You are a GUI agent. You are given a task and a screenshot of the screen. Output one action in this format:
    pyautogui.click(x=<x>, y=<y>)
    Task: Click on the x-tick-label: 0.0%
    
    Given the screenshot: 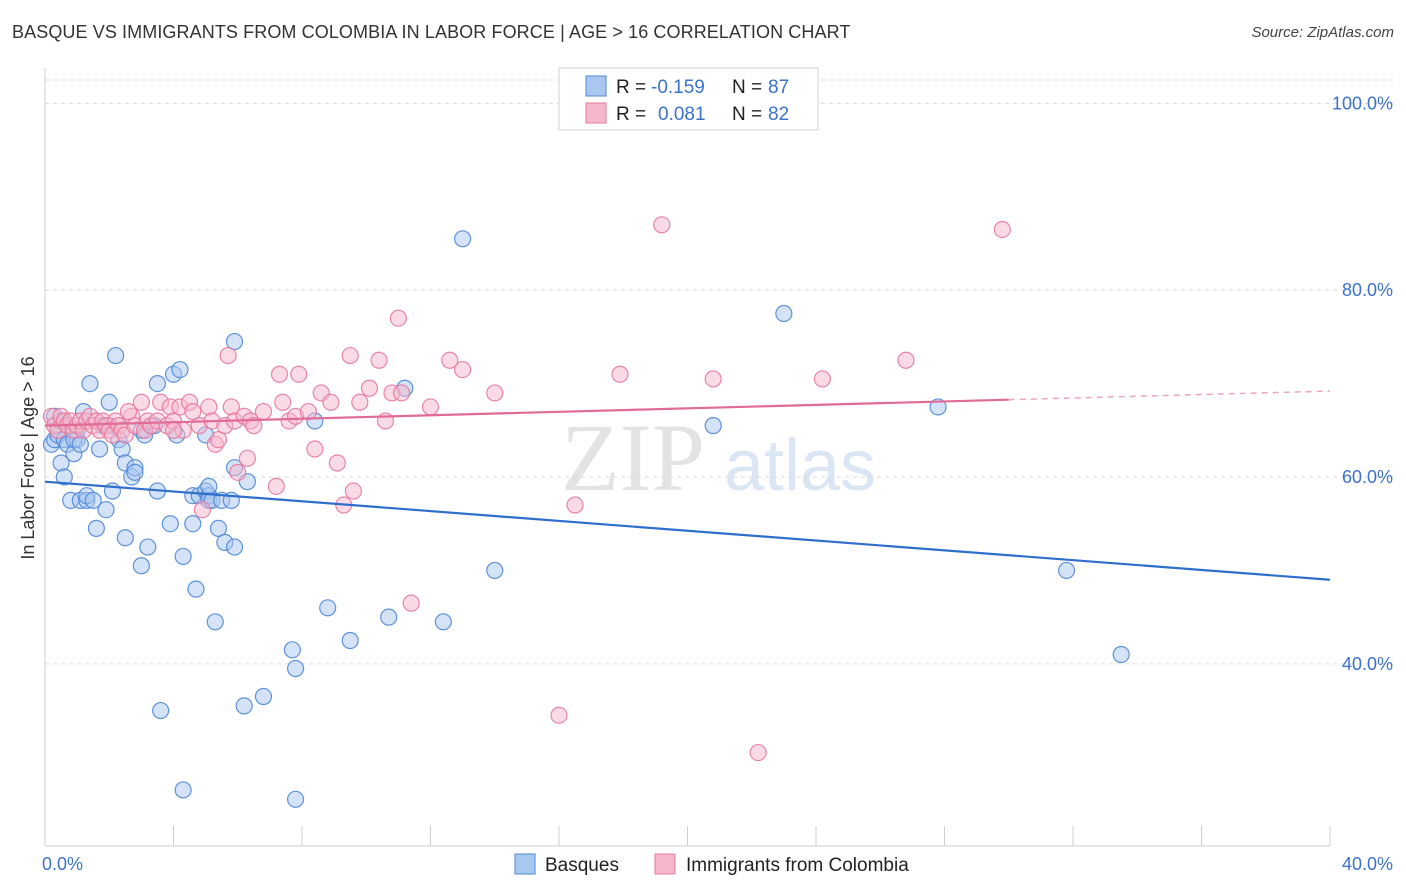 What is the action you would take?
    pyautogui.click(x=62, y=864)
    